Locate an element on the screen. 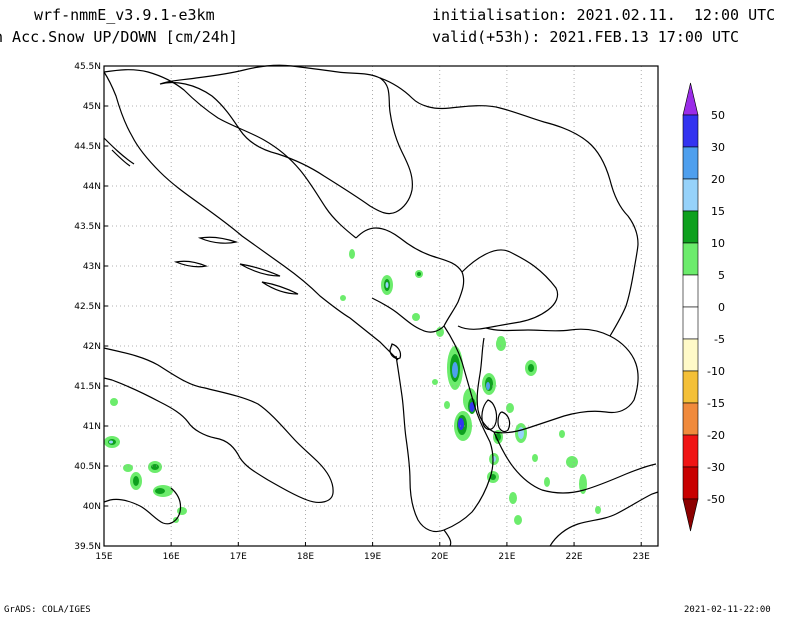 The image size is (800, 618). lat-tick-label: 41N is located at coordinates (92, 427).